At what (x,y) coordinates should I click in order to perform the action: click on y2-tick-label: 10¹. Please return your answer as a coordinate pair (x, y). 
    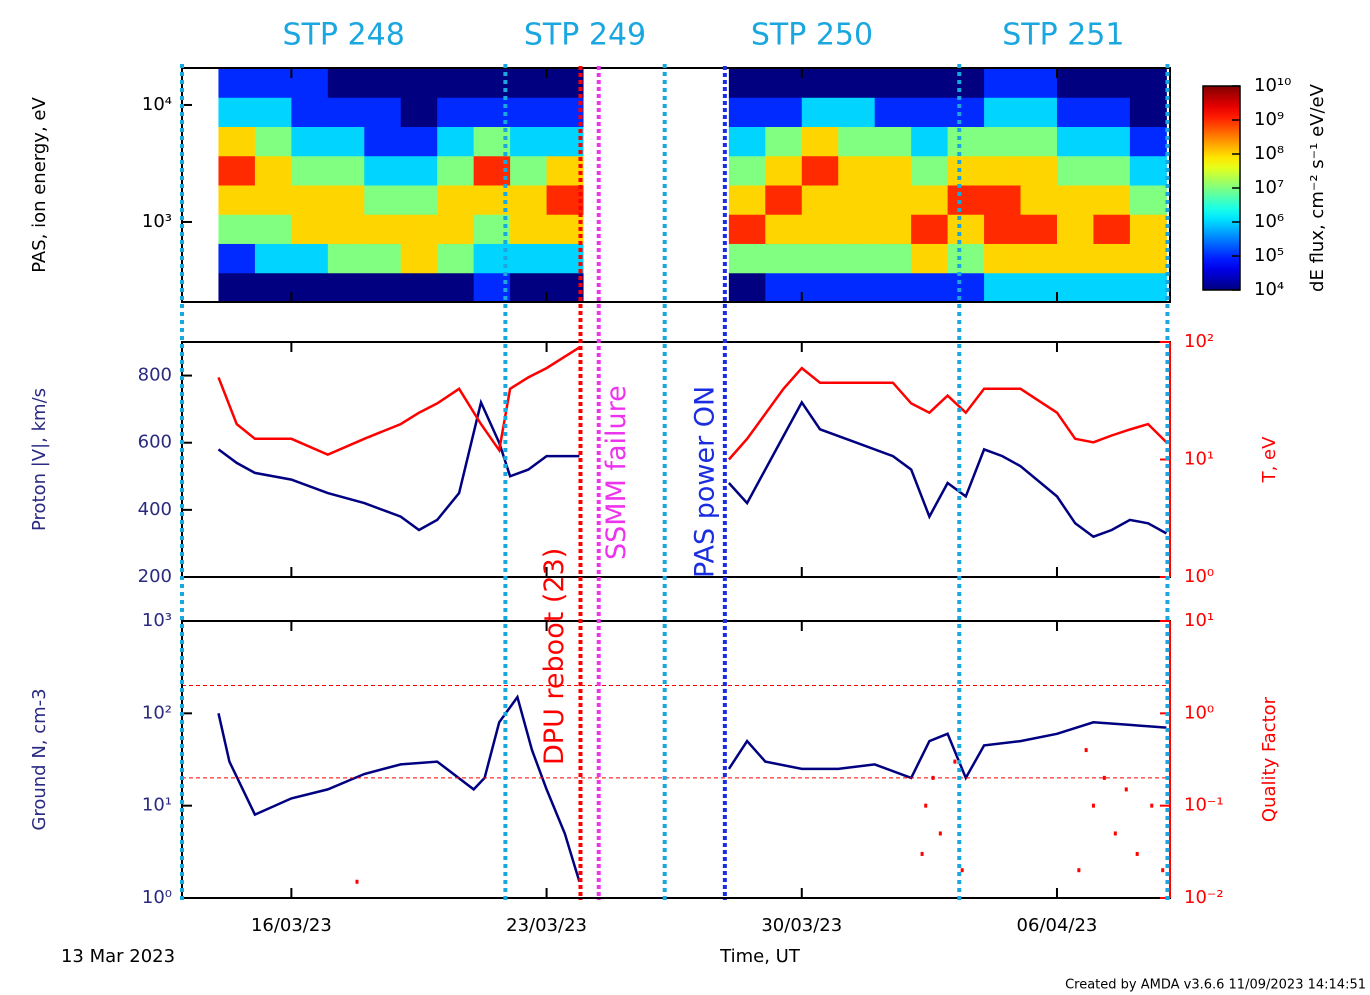
    Looking at the image, I should click on (1199, 459).